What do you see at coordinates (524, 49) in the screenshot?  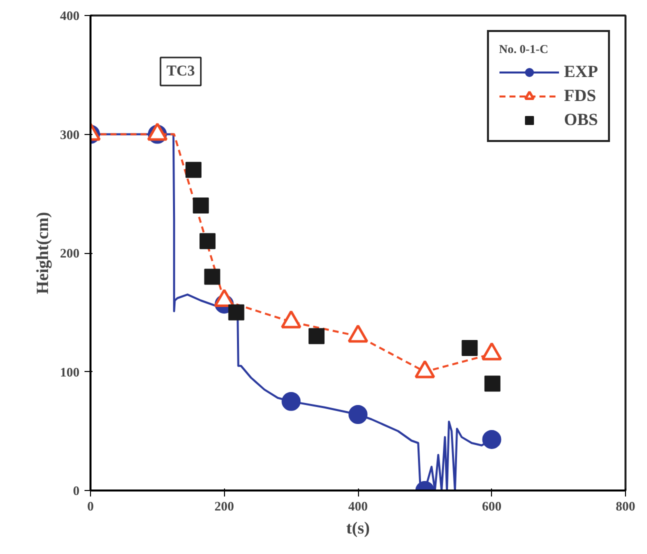 I see `legend-title: No. 0-1-C` at bounding box center [524, 49].